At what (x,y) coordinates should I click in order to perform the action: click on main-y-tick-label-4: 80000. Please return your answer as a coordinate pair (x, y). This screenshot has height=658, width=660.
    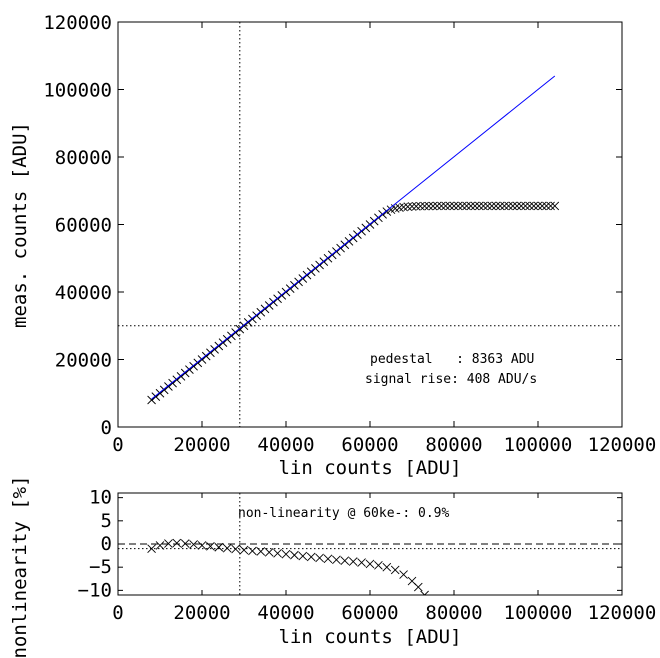
    Looking at the image, I should click on (83, 158).